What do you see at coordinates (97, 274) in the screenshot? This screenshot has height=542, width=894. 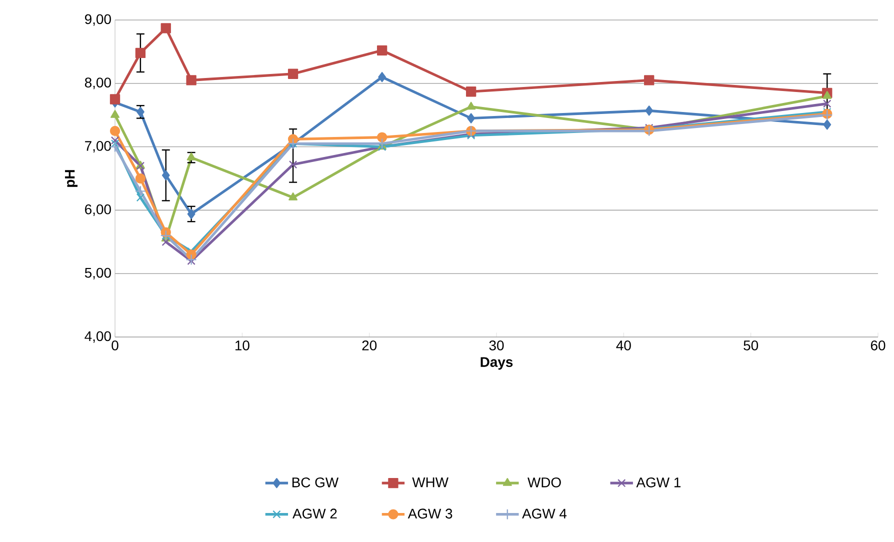 I see `y-tick-label: 5,00` at bounding box center [97, 274].